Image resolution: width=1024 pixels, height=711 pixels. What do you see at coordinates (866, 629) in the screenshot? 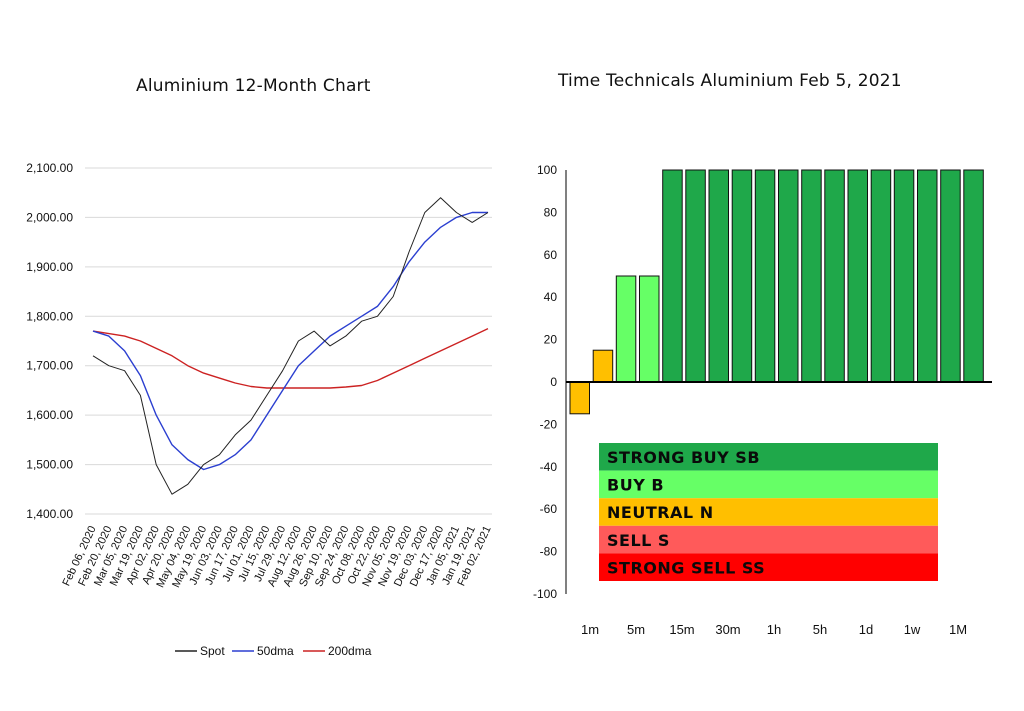
I see `category-label: 1d` at bounding box center [866, 629].